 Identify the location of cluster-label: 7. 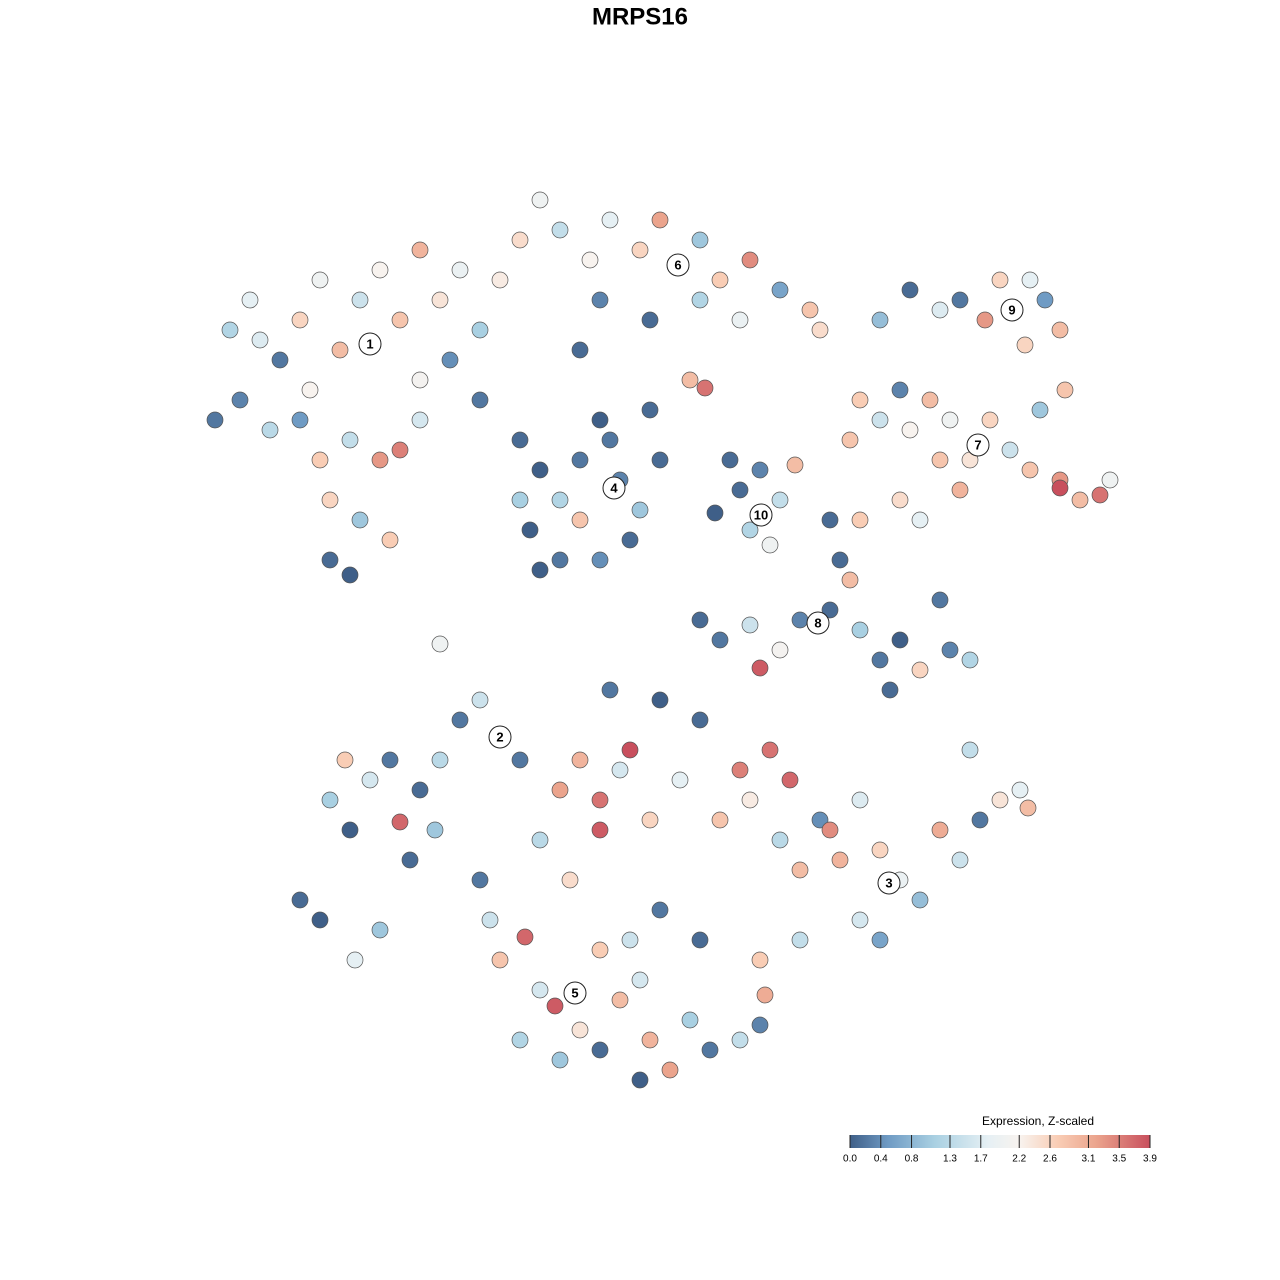
(977, 444).